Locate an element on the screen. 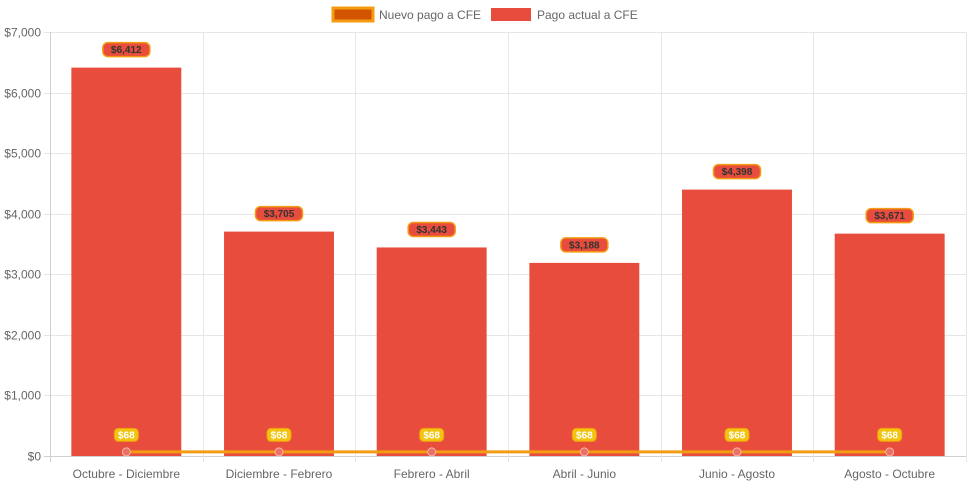  x-tick-label: Junio - Agosto is located at coordinates (737, 474).